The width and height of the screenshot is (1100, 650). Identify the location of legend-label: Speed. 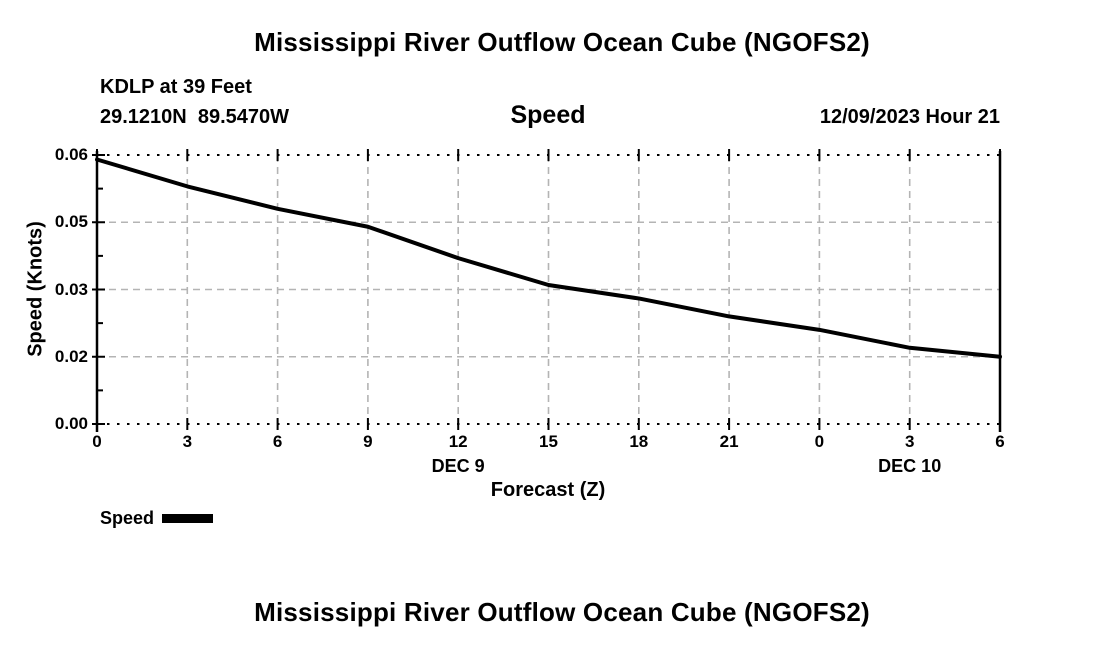
(127, 518).